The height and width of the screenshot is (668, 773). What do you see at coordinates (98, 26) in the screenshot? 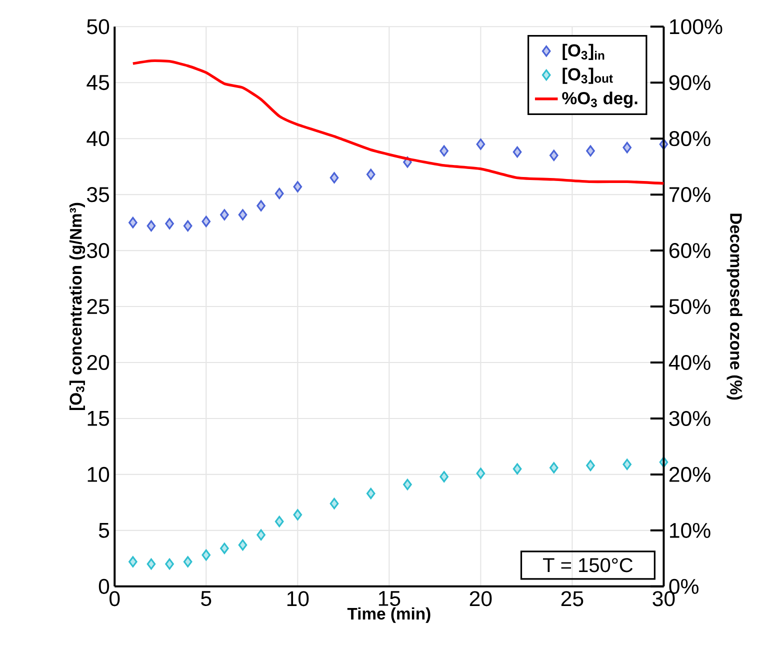
I see `y-tick-label: 50` at bounding box center [98, 26].